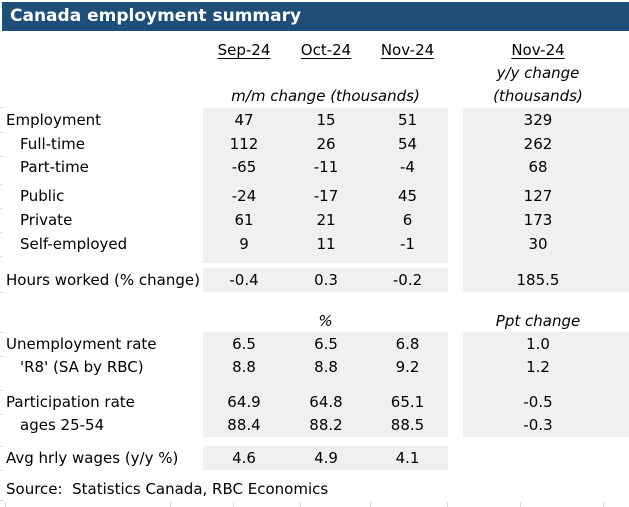 The image size is (629, 507). I want to click on cell-value: 6, so click(407, 220).